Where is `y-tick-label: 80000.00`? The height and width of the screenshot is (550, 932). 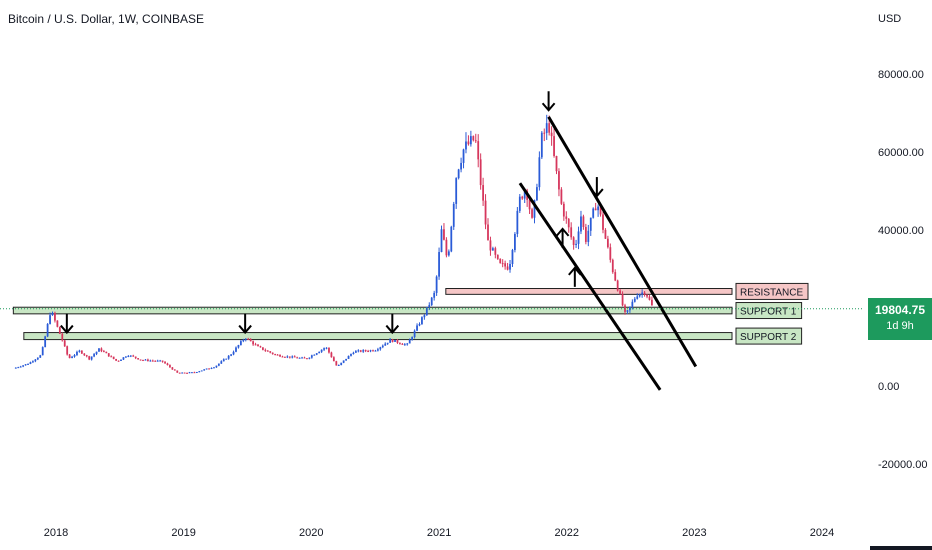 y-tick-label: 80000.00 is located at coordinates (901, 75).